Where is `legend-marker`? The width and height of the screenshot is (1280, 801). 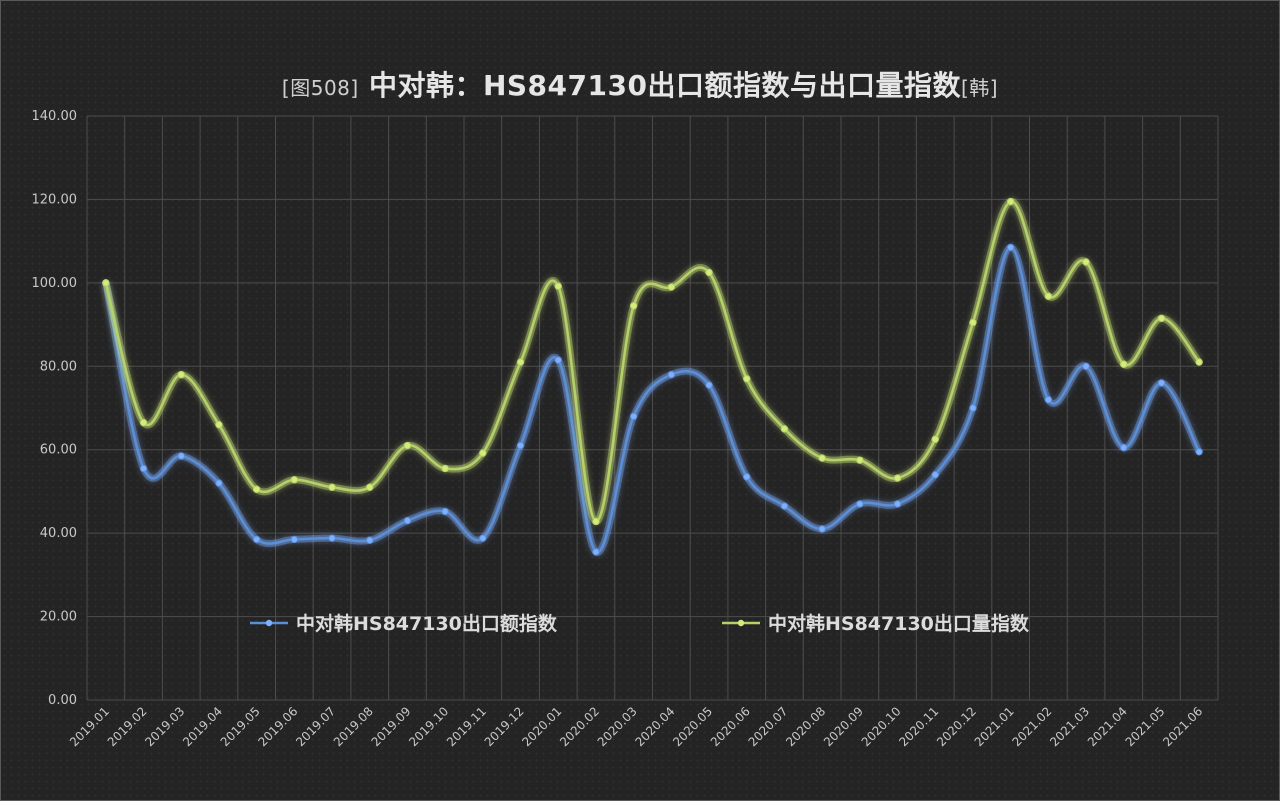
legend-marker is located at coordinates (269, 623).